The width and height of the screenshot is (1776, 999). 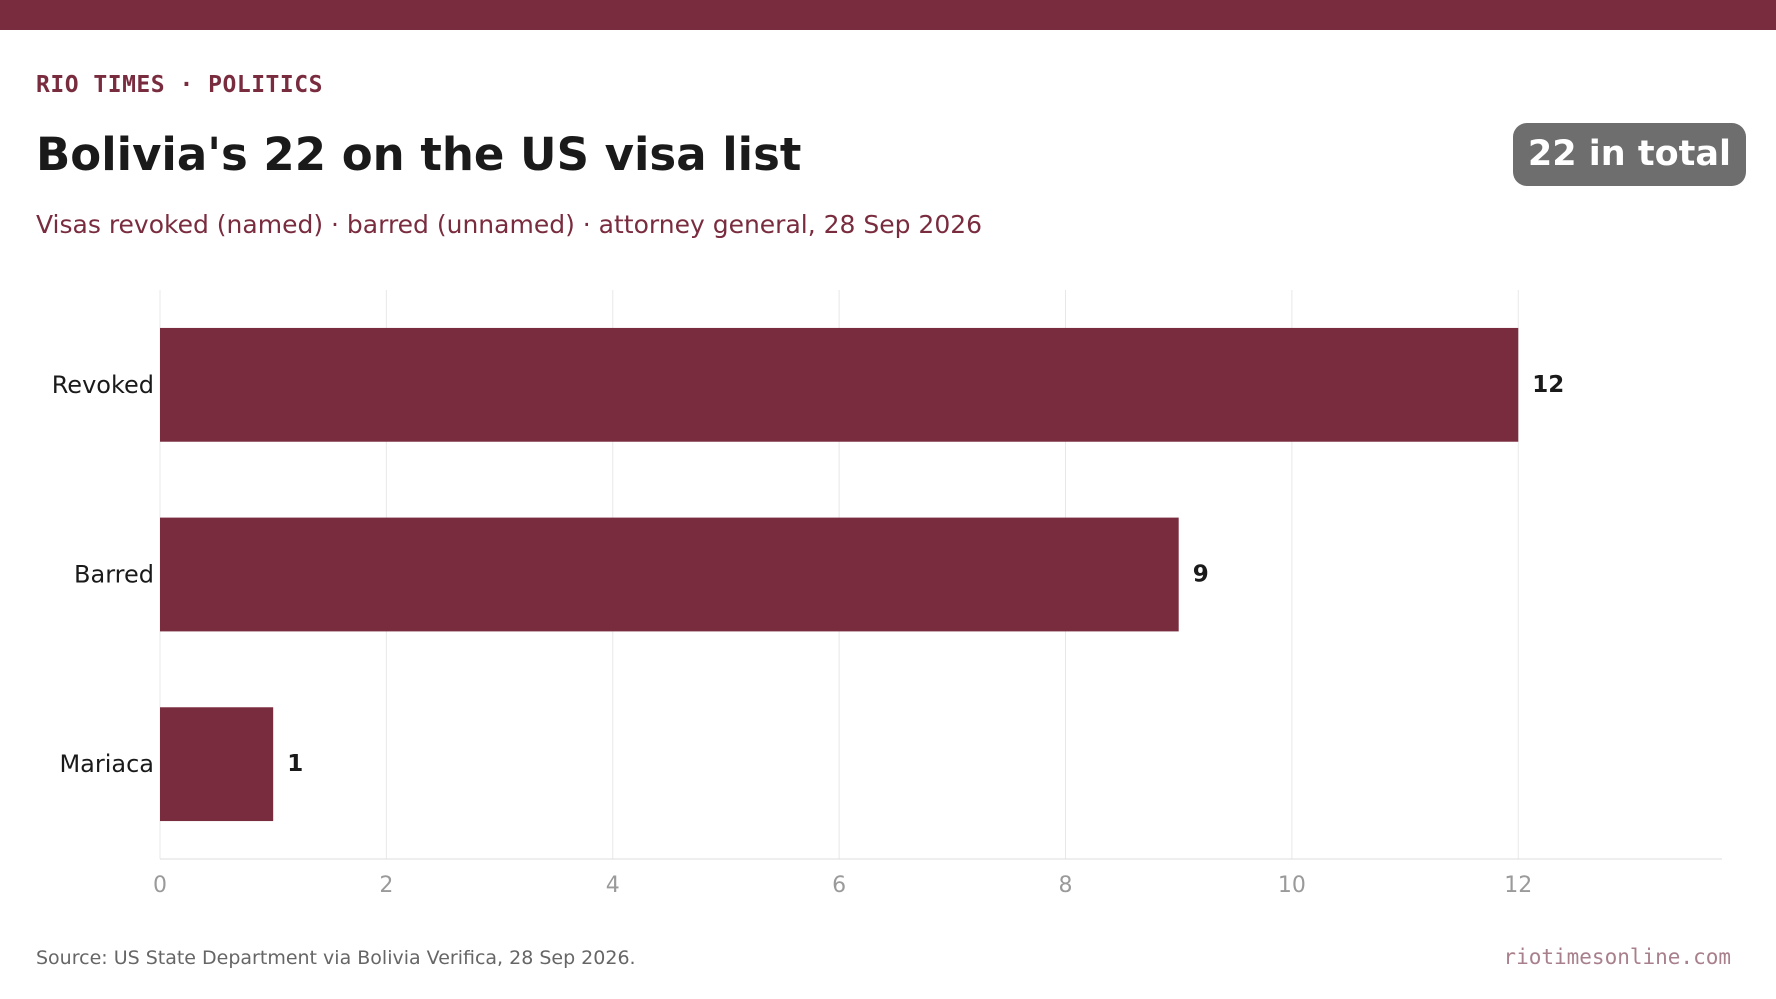 I want to click on bar-barred, so click(x=669, y=574).